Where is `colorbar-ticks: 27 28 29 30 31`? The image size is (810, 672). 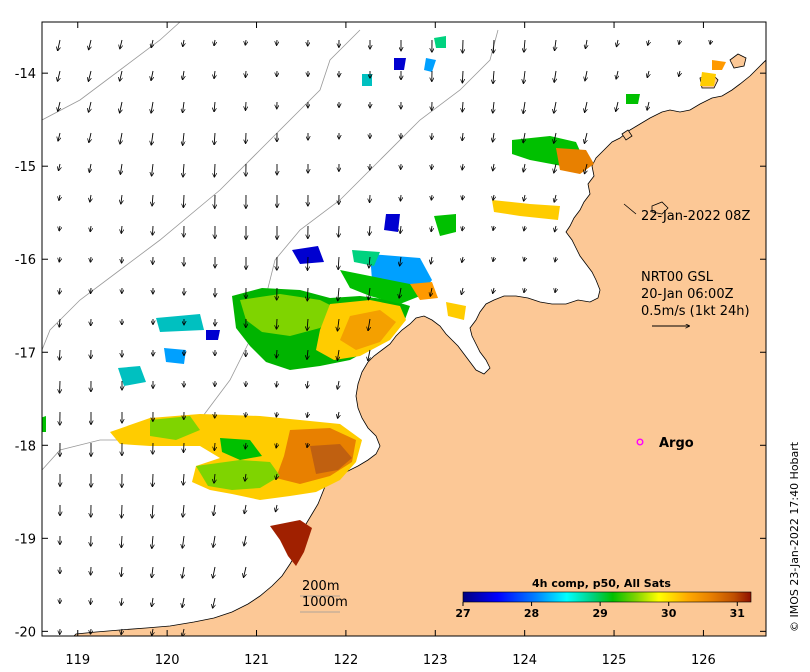
colorbar-ticks: 27 28 29 30 31 is located at coordinates (600, 611).